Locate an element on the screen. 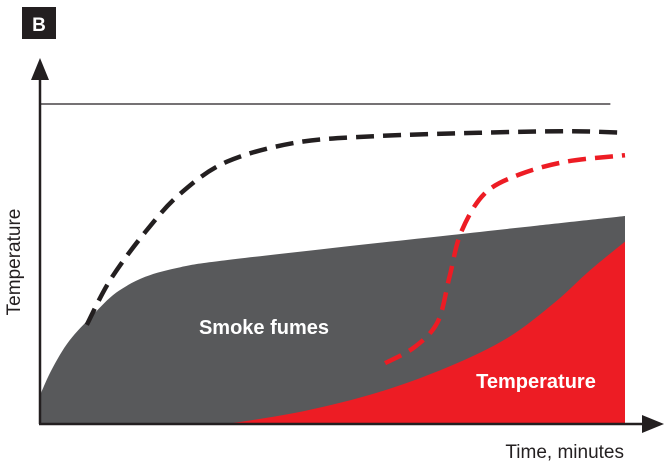 The width and height of the screenshot is (668, 465). panel-label-box is located at coordinates (39, 23).